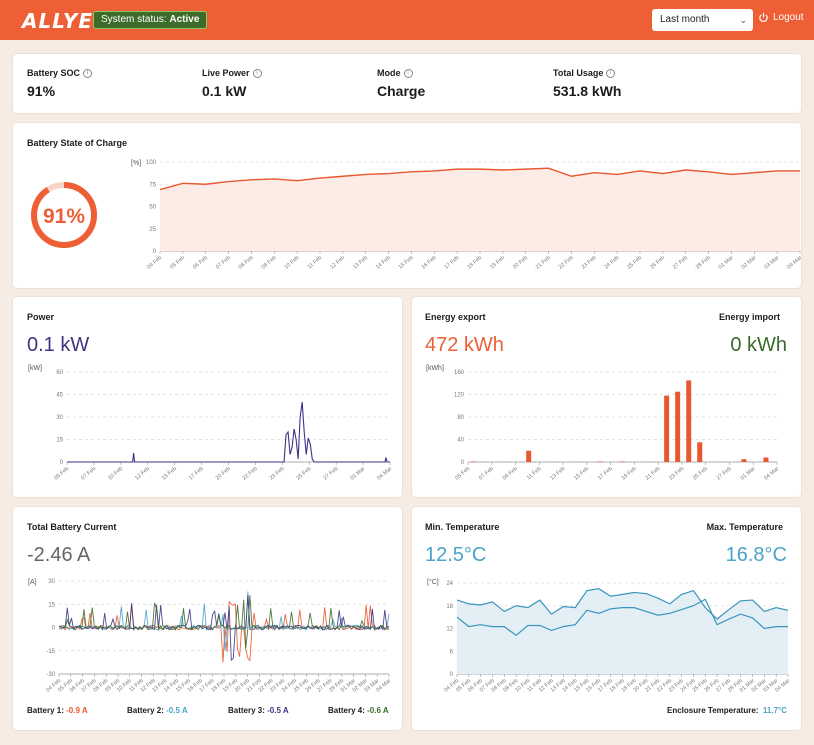 This screenshot has width=814, height=745. I want to click on x-tick-label: 06 Feb, so click(200, 263).